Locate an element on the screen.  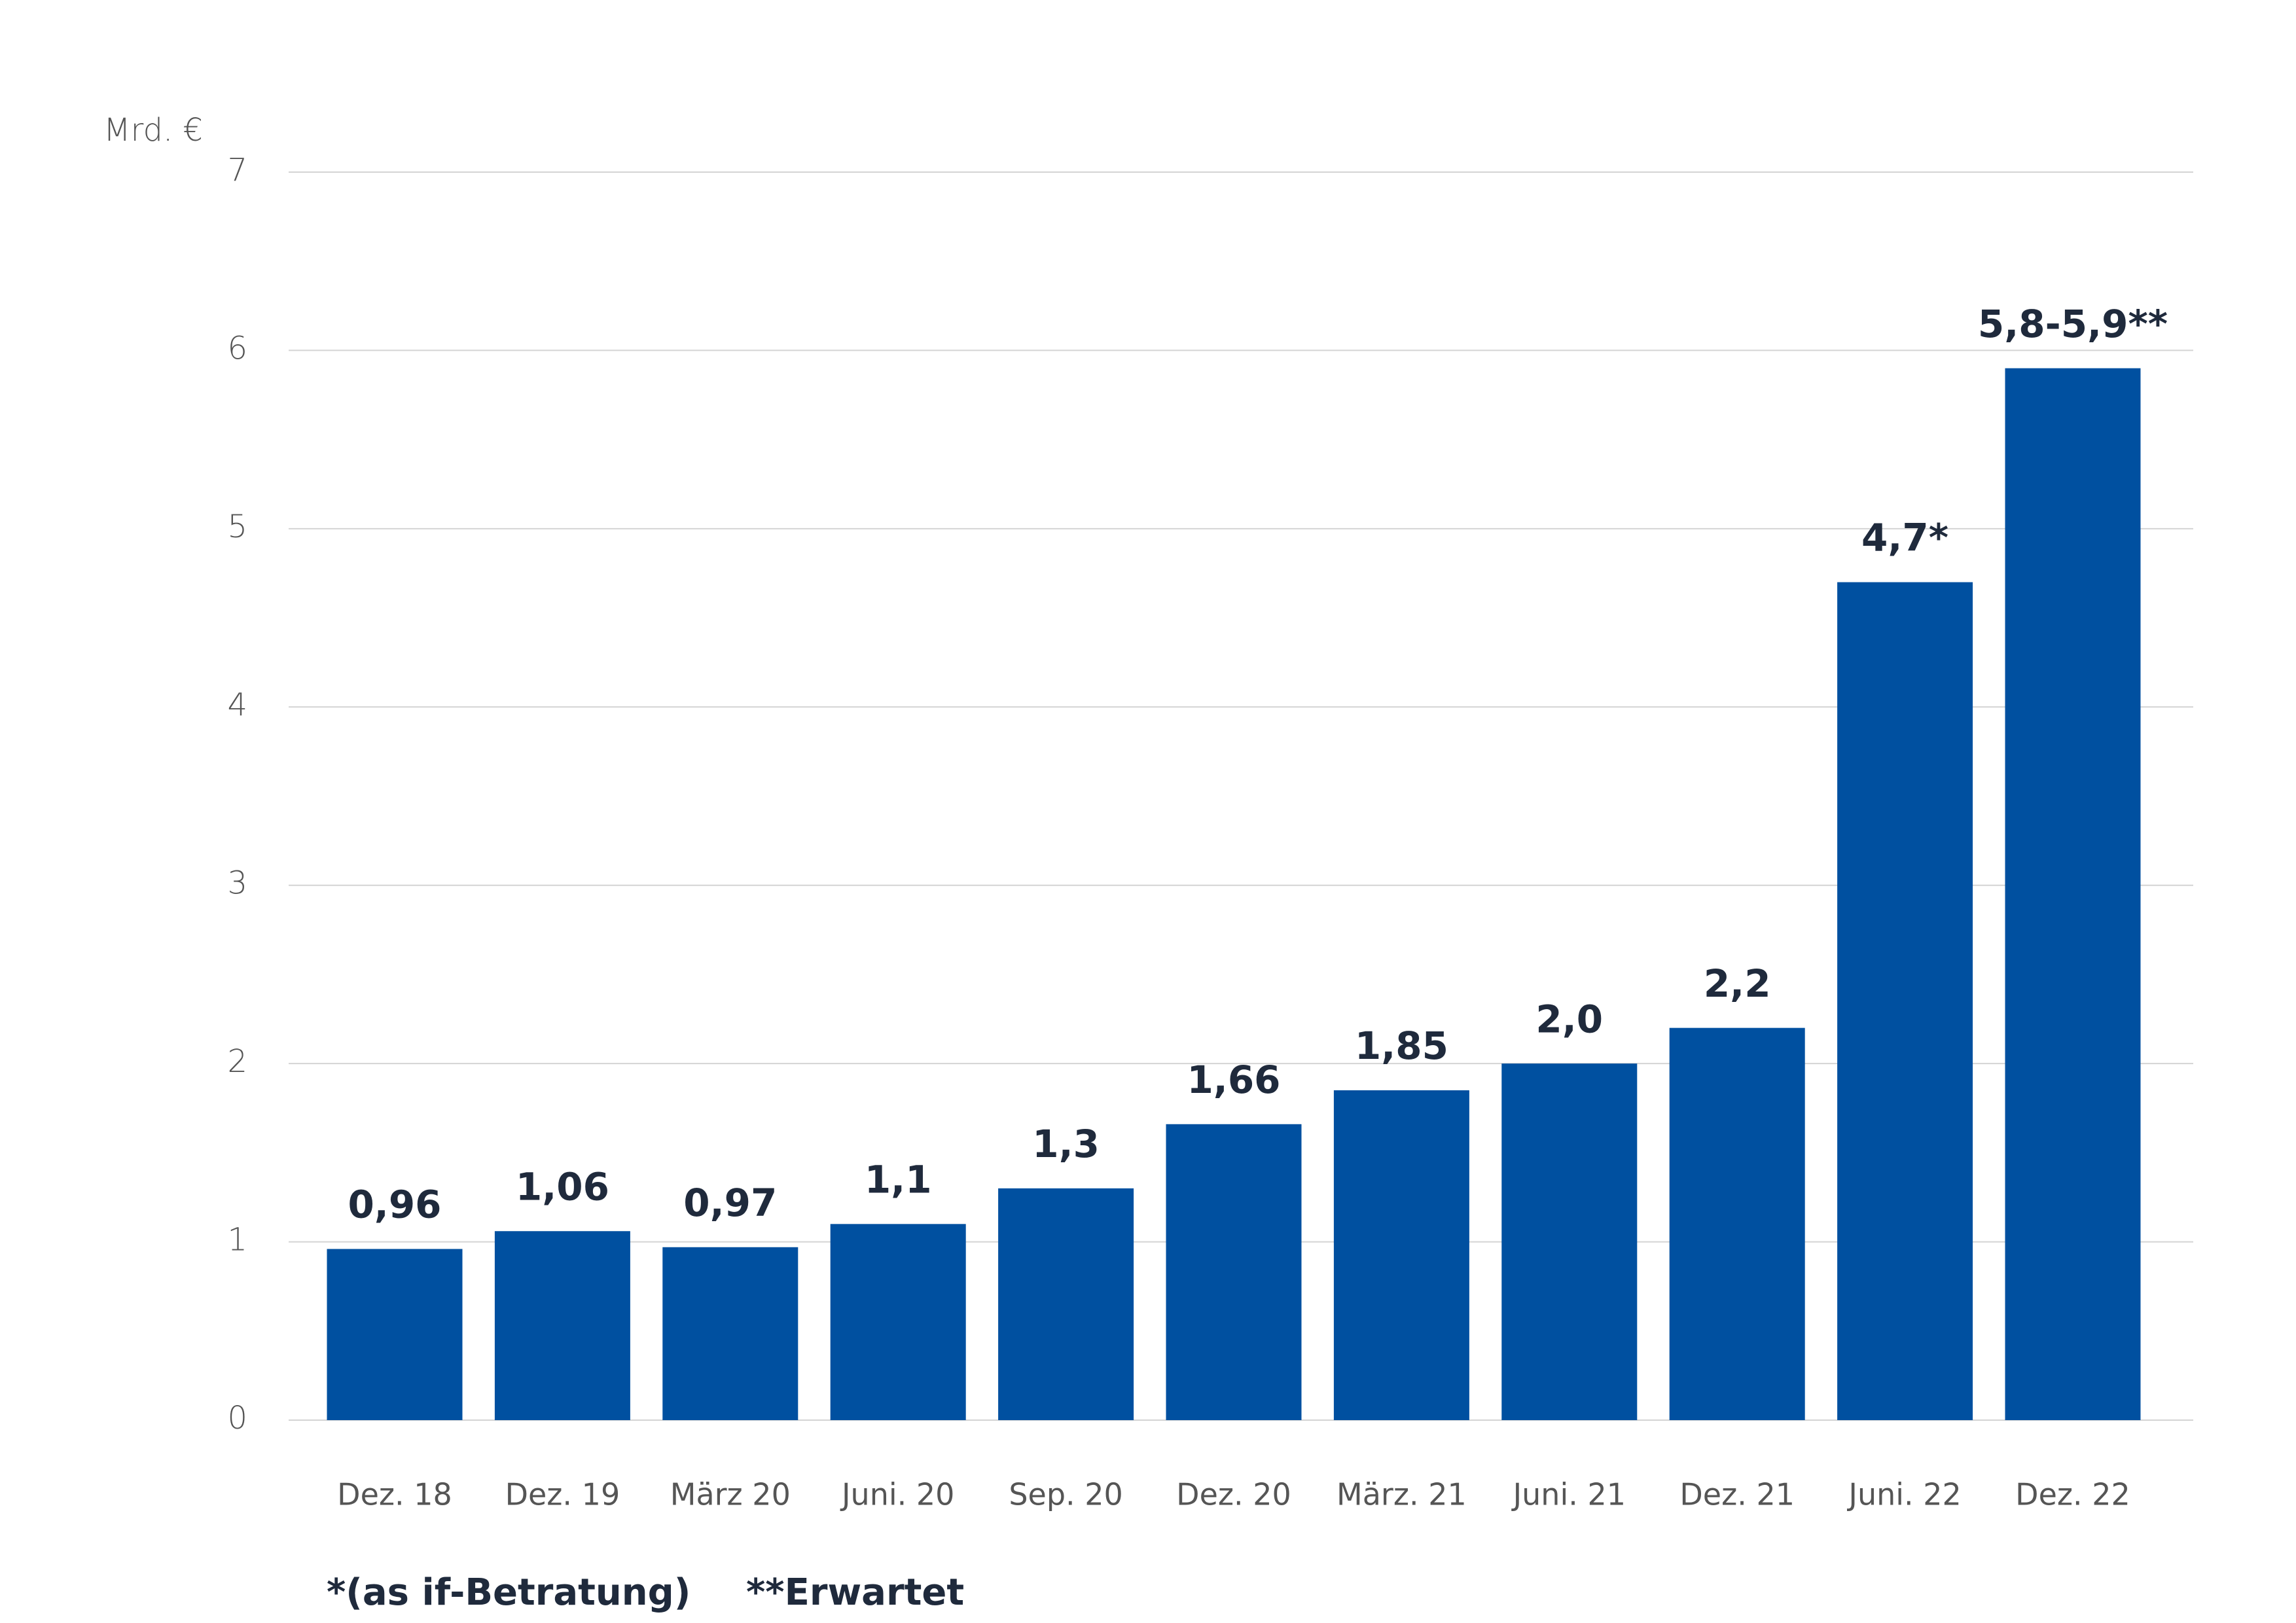
value-label: 1,66 is located at coordinates (1233, 1080).